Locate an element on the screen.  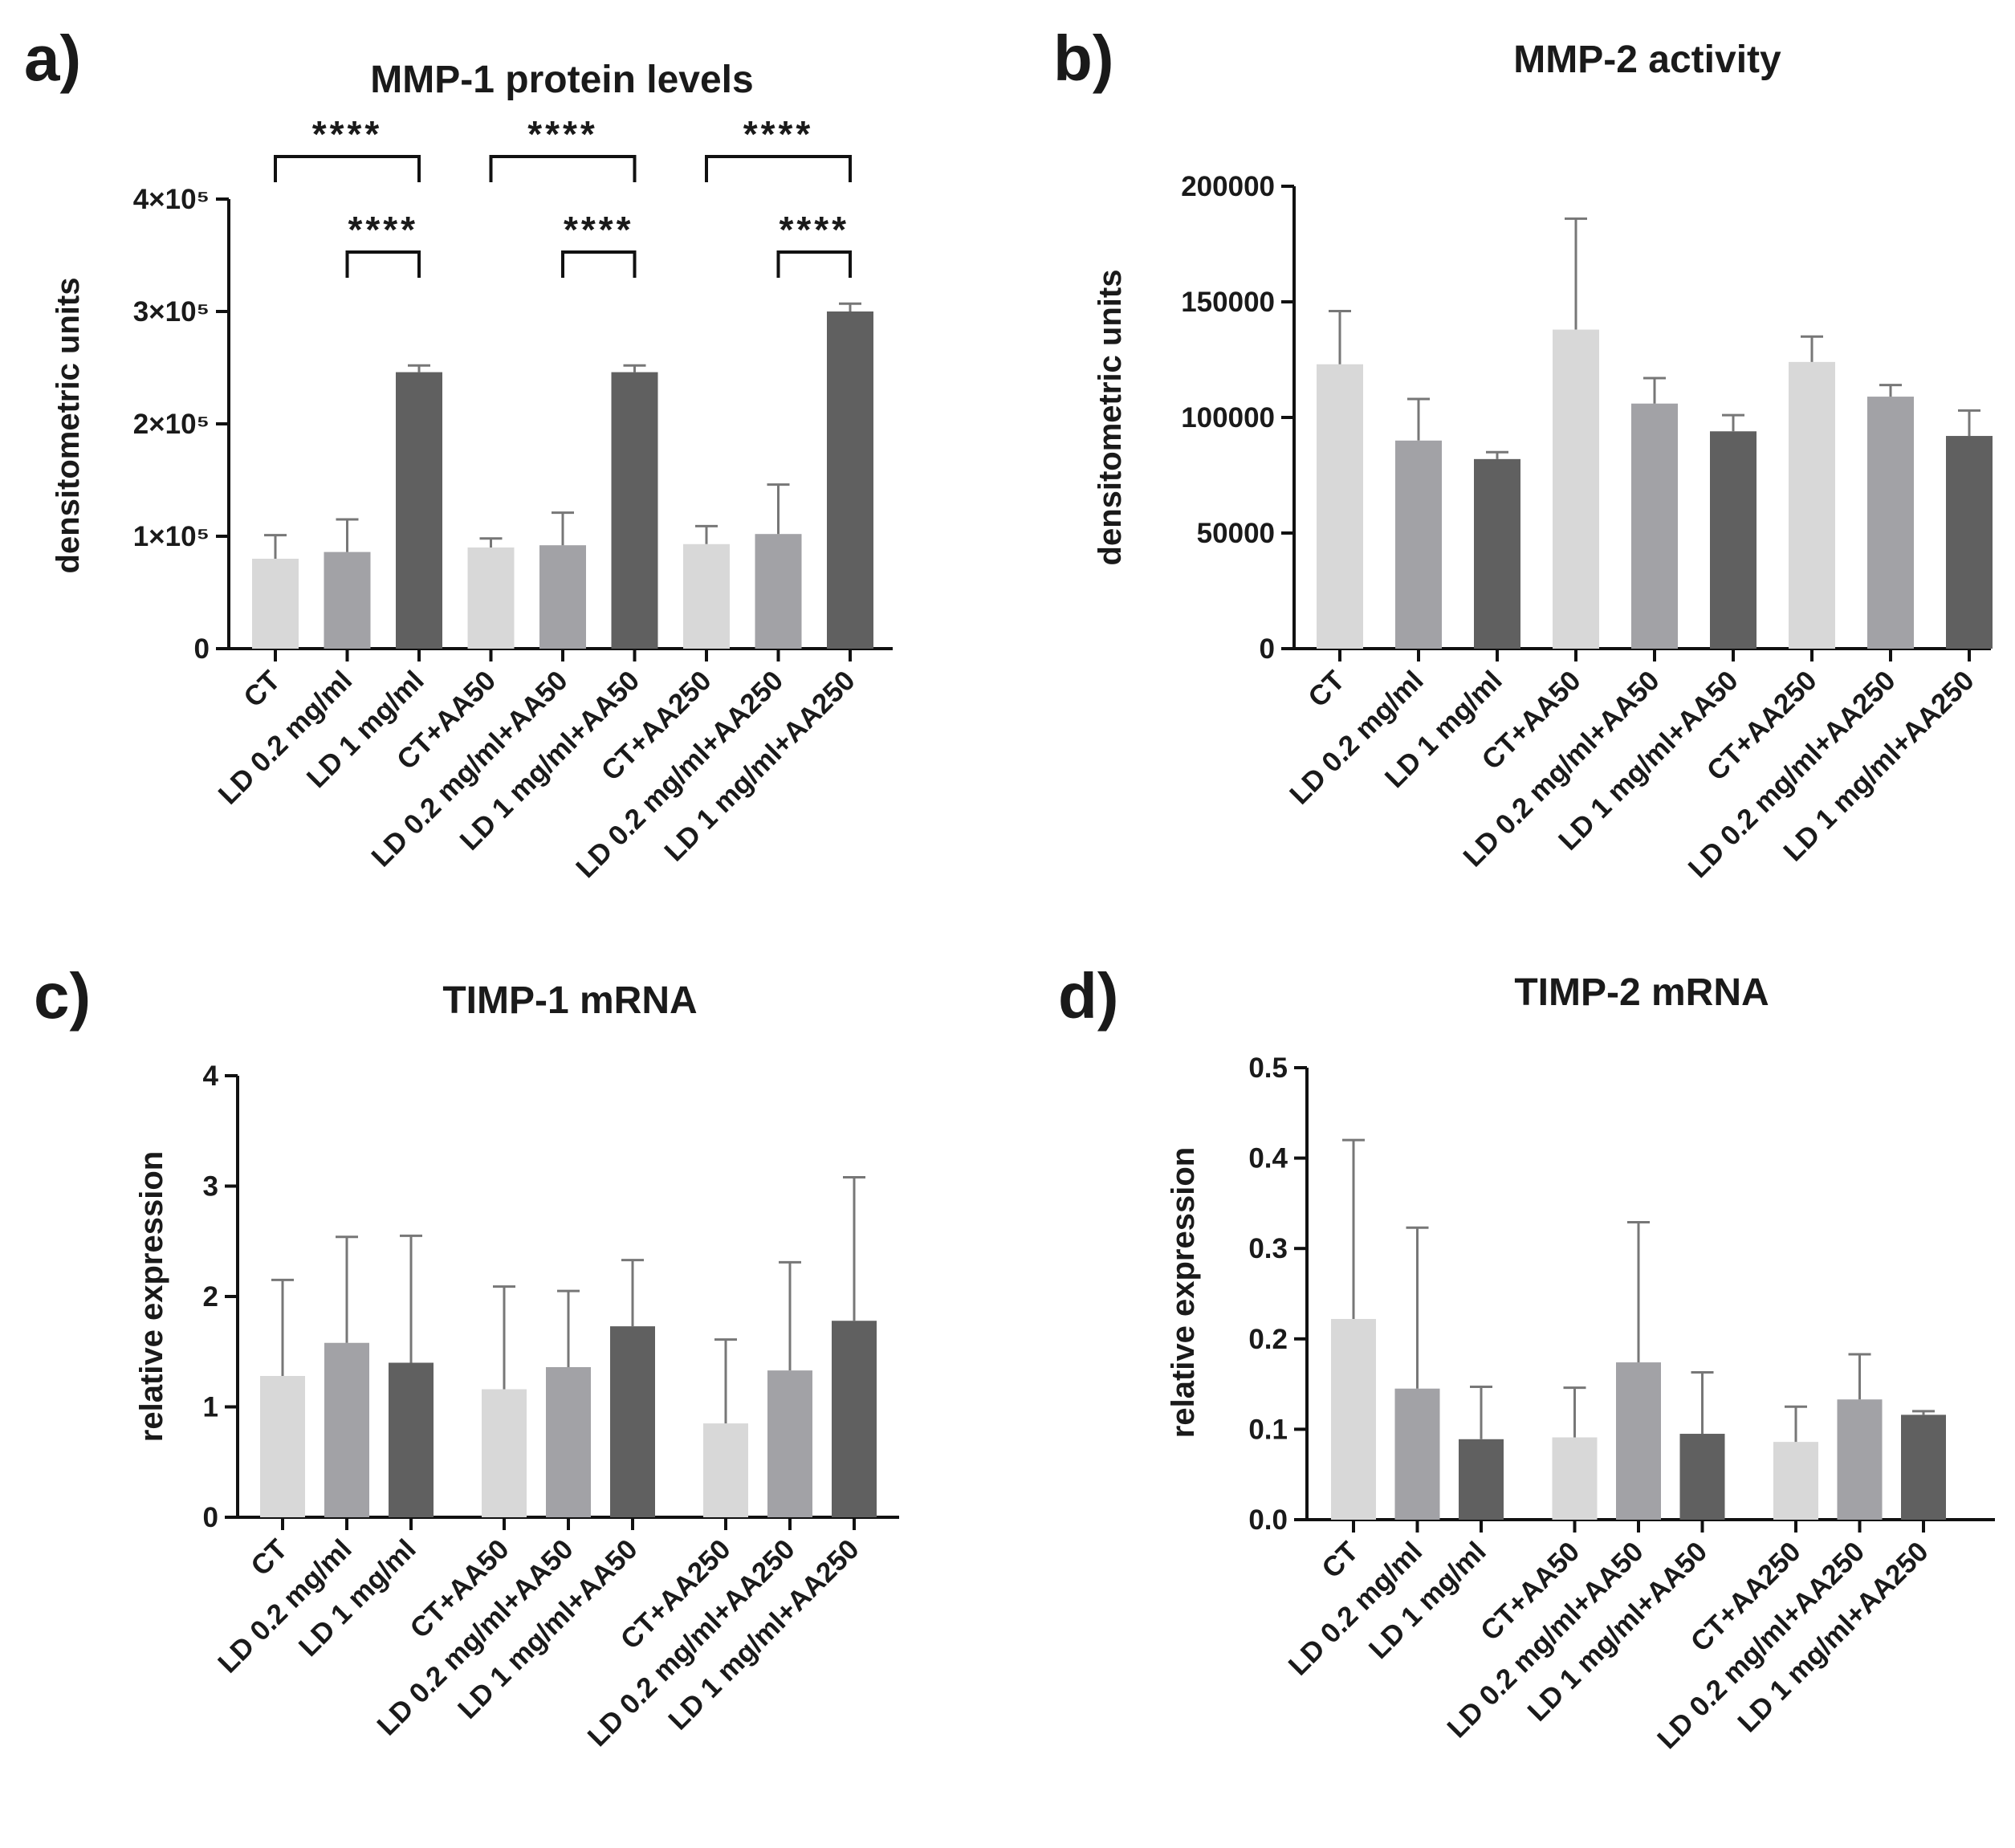
y-tick-label: 0.5 is located at coordinates (1268, 1068).